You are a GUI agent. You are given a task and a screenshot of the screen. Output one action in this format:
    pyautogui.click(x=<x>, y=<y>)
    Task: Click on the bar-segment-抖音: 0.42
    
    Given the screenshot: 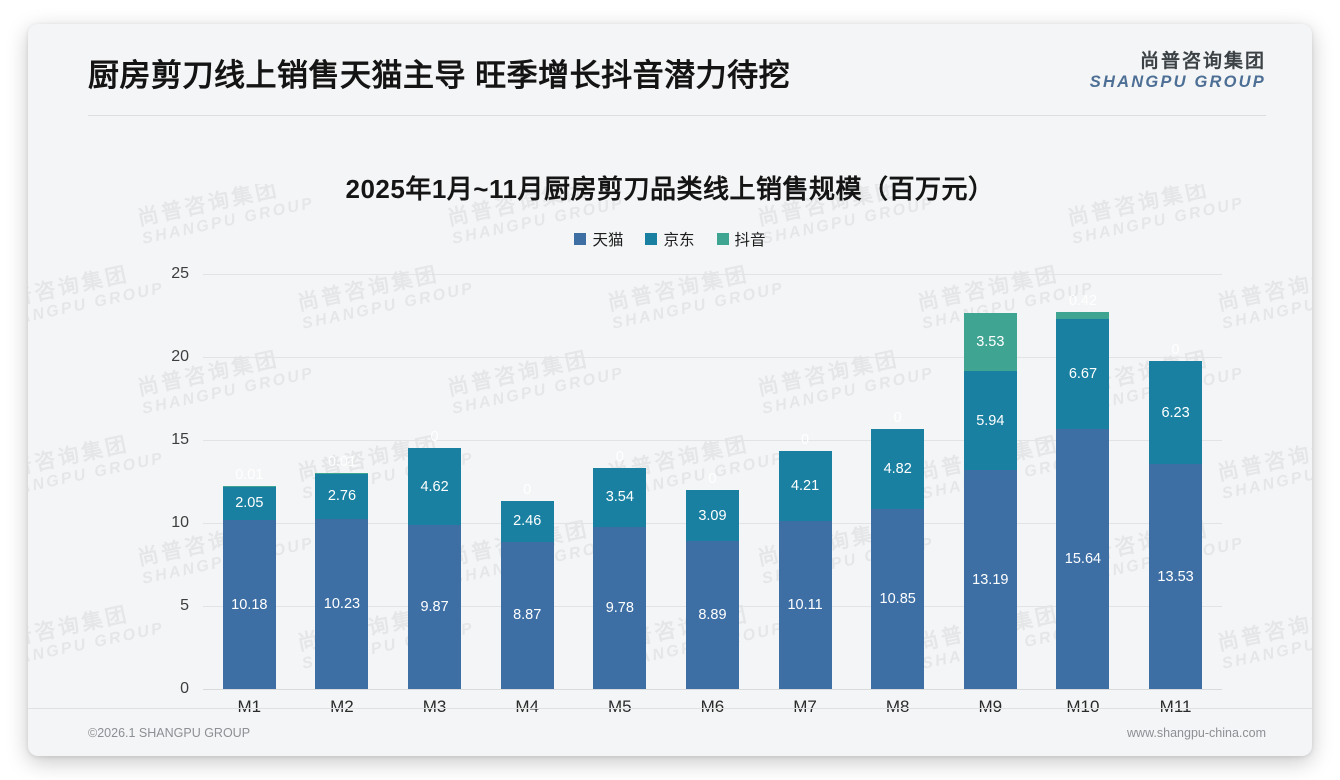 What is the action you would take?
    pyautogui.click(x=1083, y=306)
    